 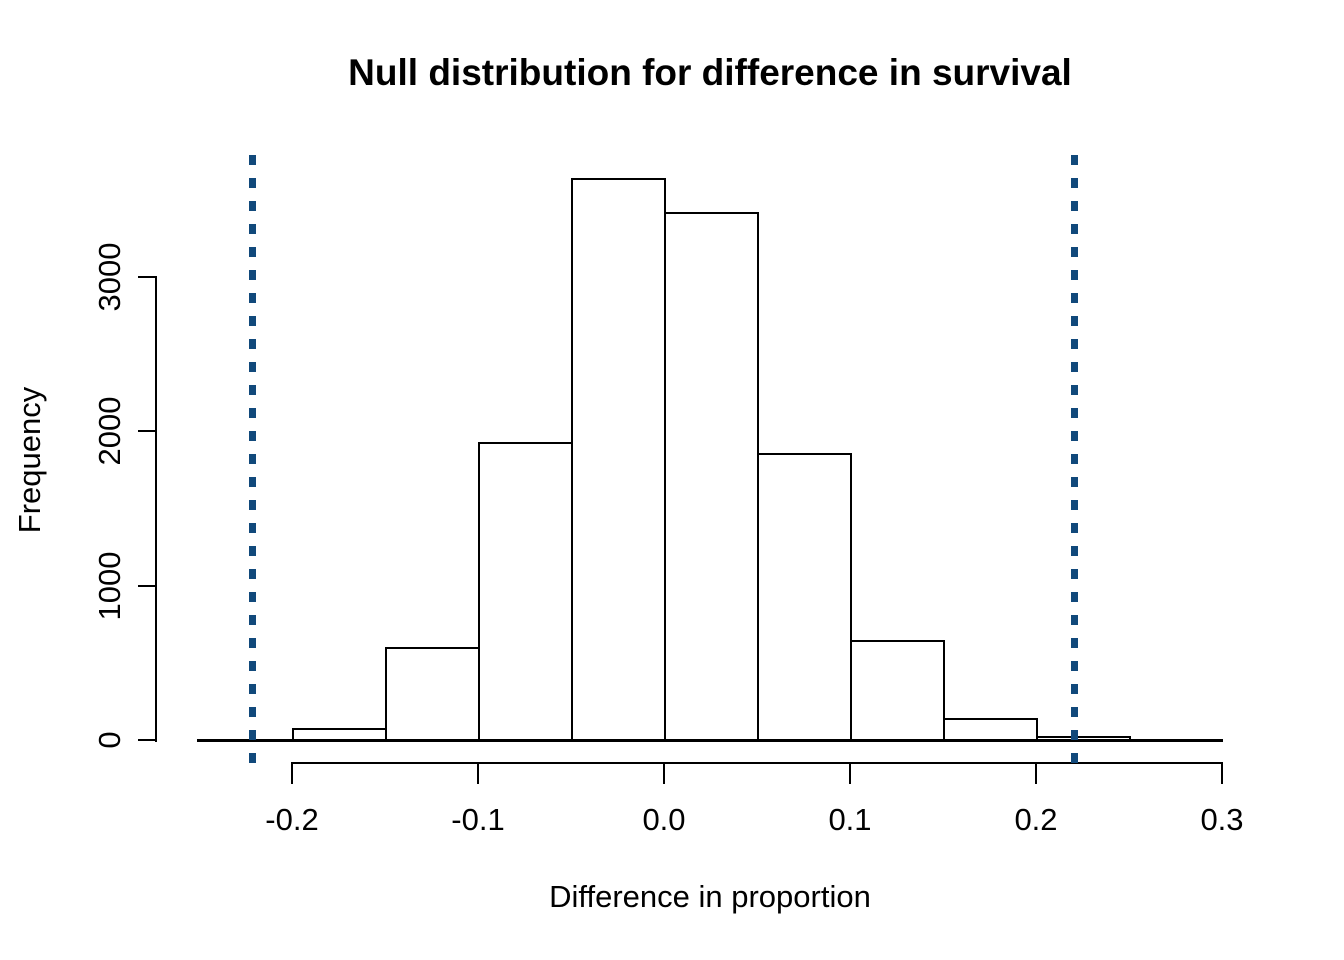 What do you see at coordinates (109, 277) in the screenshot?
I see `y-tick-label: 3000` at bounding box center [109, 277].